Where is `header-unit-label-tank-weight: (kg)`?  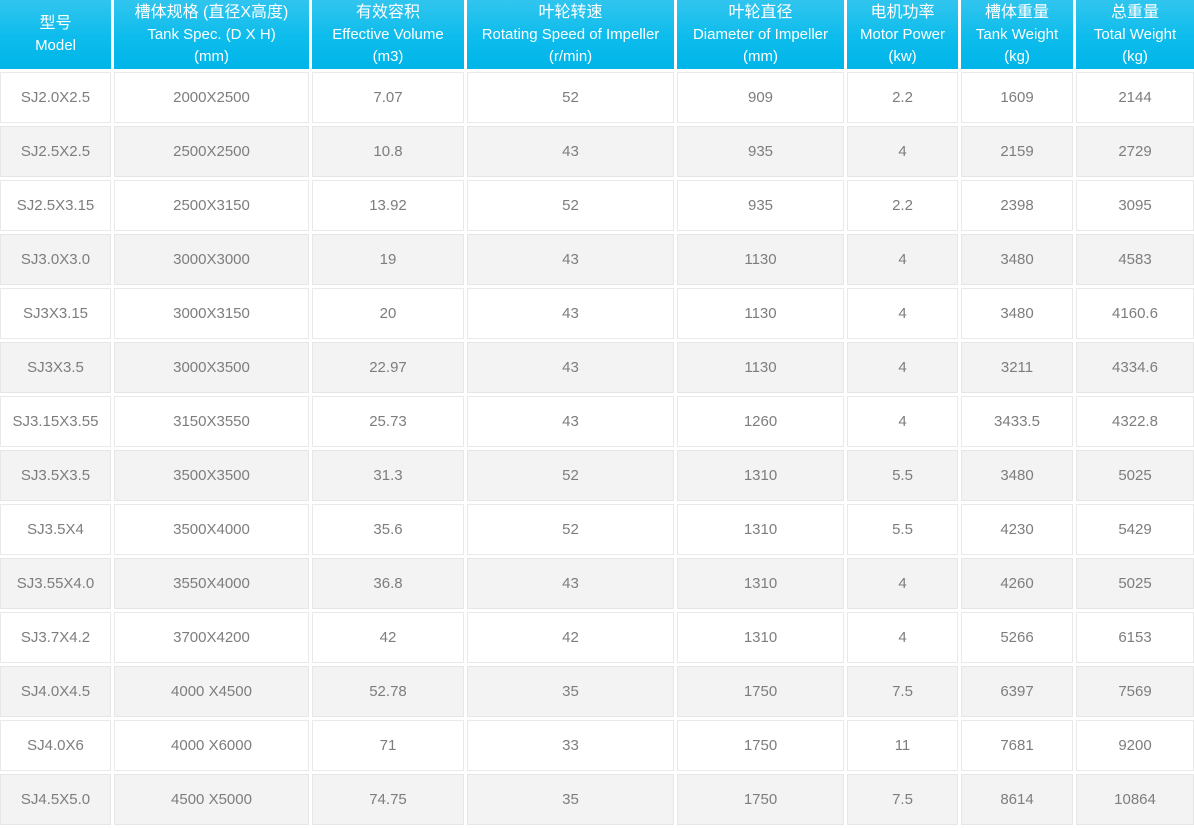
header-unit-label-tank-weight: (kg) is located at coordinates (1017, 56).